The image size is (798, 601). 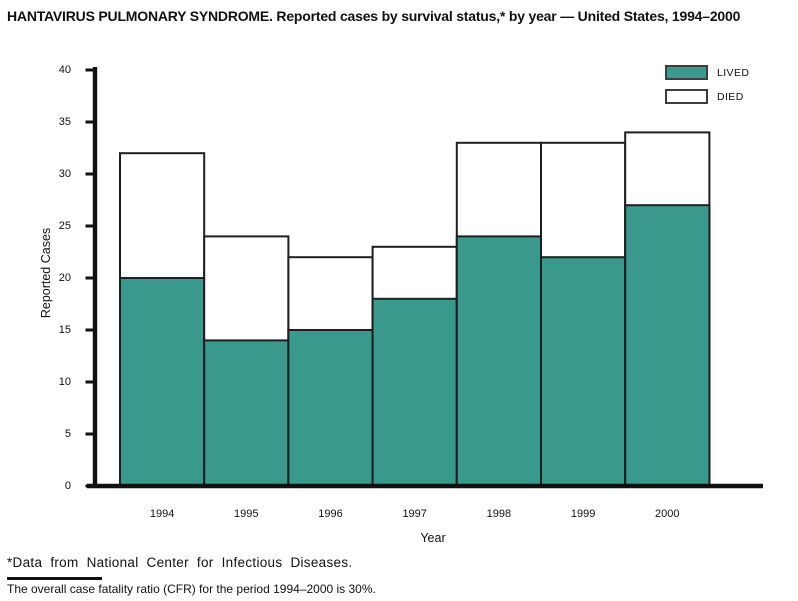 I want to click on legend-swatch-died, so click(x=686, y=96).